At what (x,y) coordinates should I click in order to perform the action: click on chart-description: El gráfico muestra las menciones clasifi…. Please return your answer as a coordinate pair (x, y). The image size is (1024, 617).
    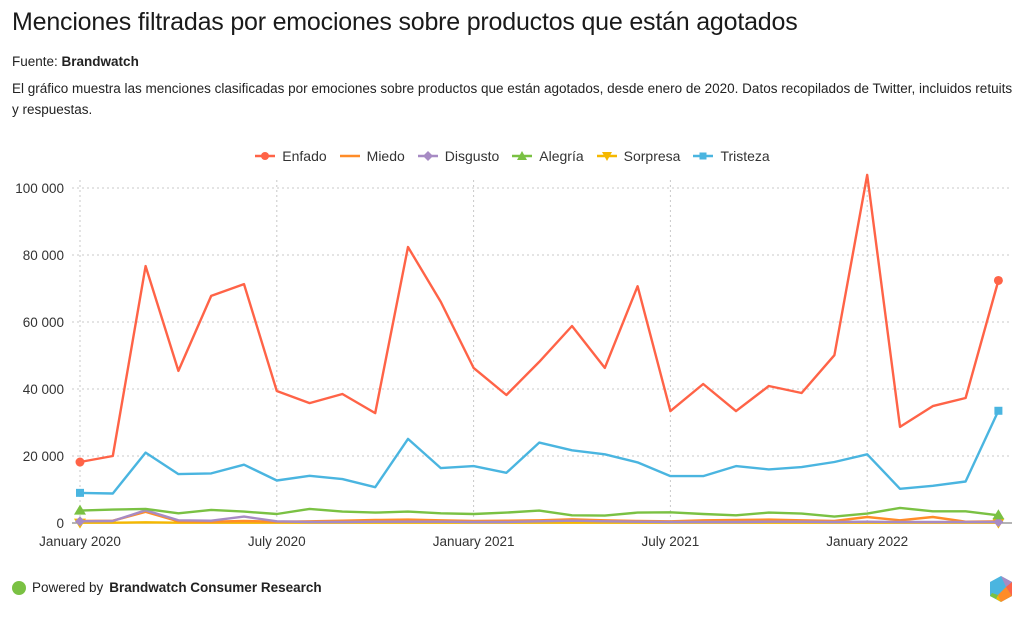
    Looking at the image, I should click on (512, 99).